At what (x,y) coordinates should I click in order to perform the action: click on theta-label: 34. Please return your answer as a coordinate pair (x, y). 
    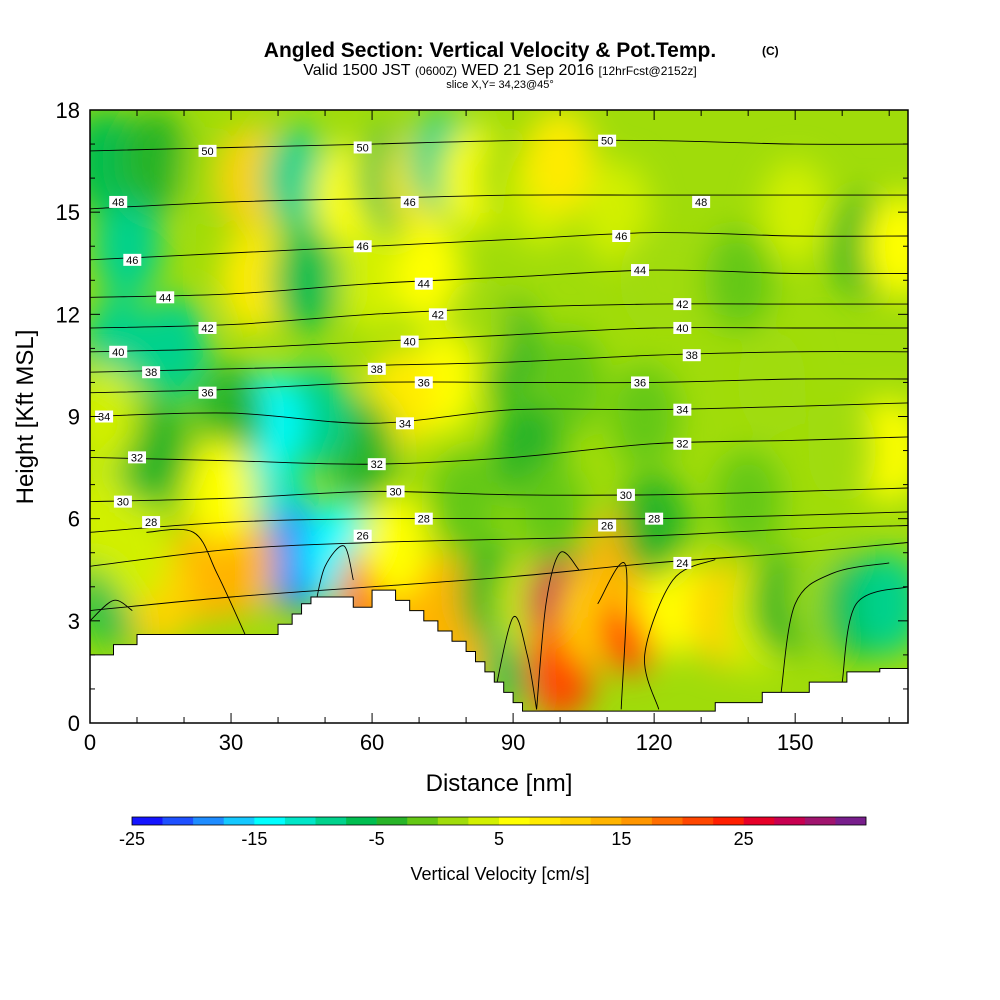
    Looking at the image, I should click on (104, 417).